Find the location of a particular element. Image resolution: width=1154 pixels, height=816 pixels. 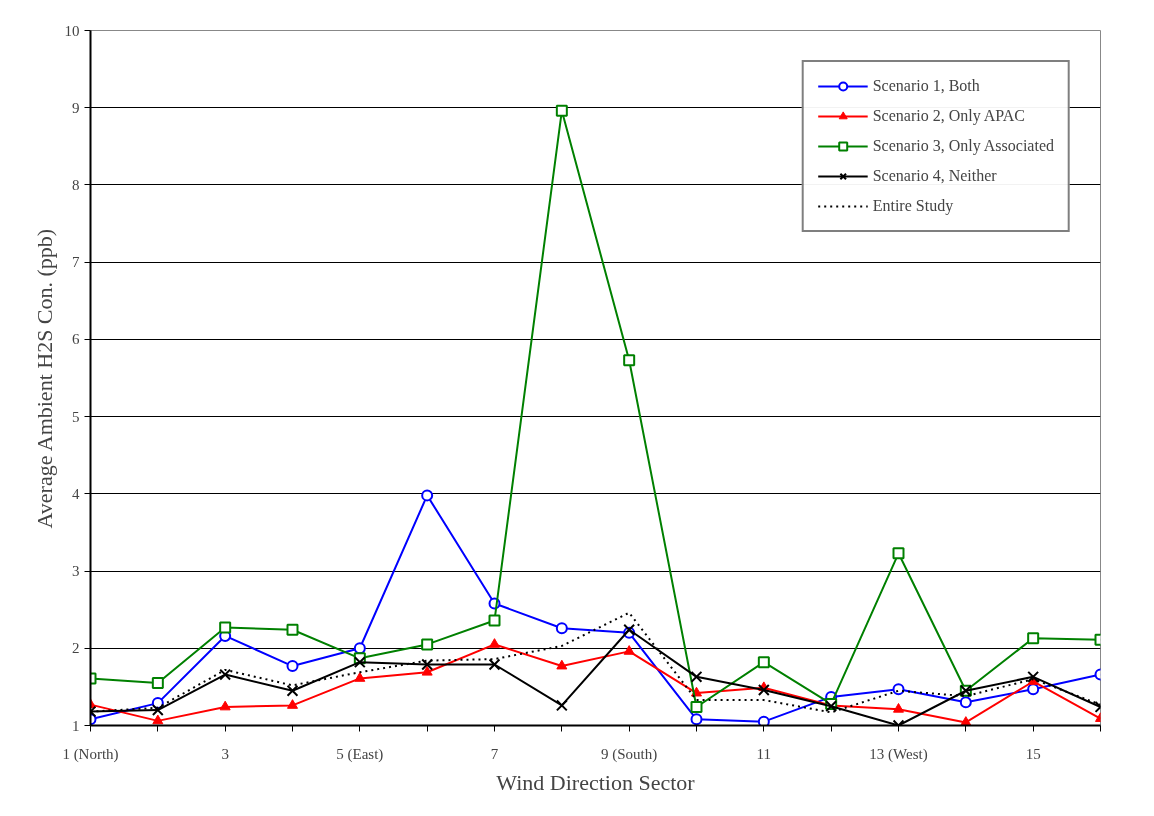

legend-label: Scenario 3, Only Associated is located at coordinates (963, 146).